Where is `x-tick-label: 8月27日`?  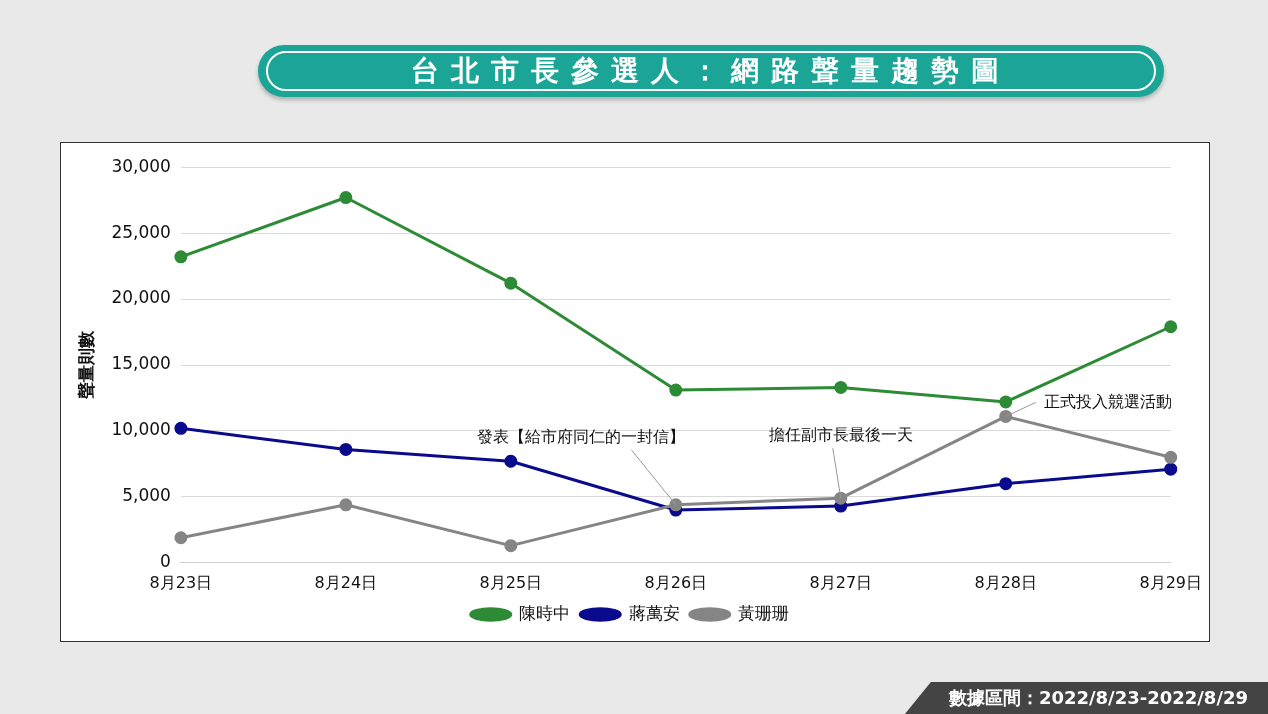
x-tick-label: 8月27日 is located at coordinates (841, 582).